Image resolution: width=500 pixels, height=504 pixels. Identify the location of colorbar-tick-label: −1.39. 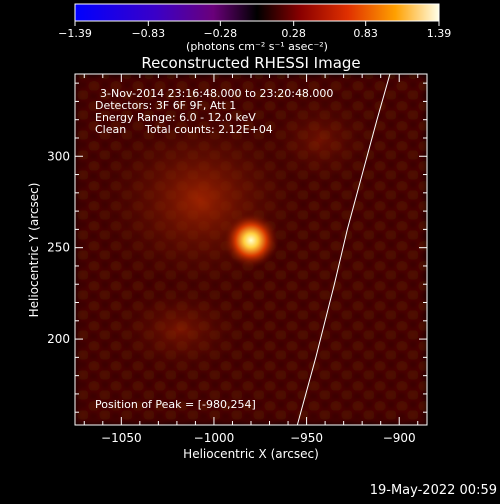
(75, 33).